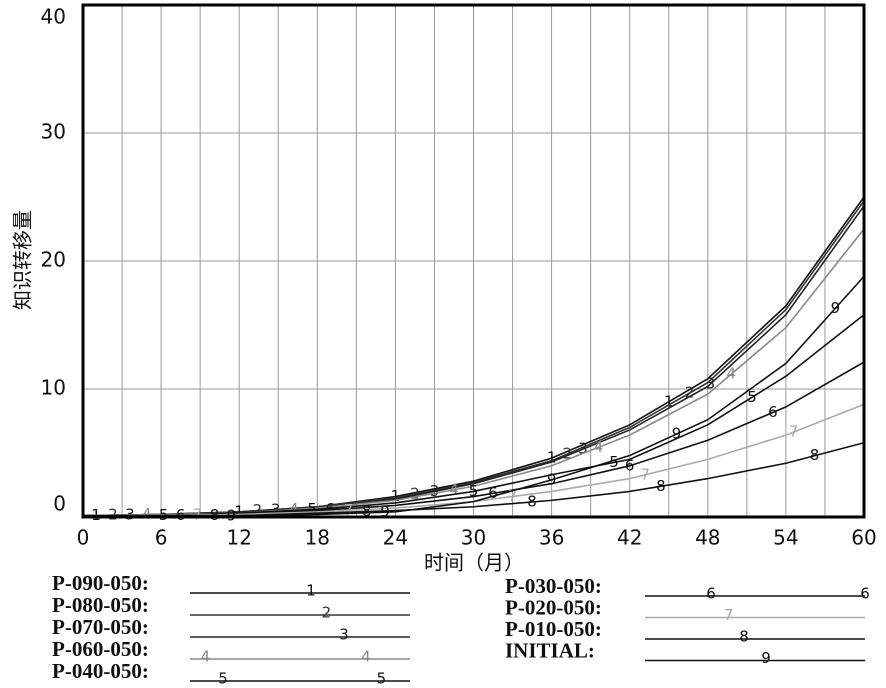 The width and height of the screenshot is (886, 688). Describe the element at coordinates (553, 607) in the screenshot. I see `legend-label: P-020-050:` at that location.